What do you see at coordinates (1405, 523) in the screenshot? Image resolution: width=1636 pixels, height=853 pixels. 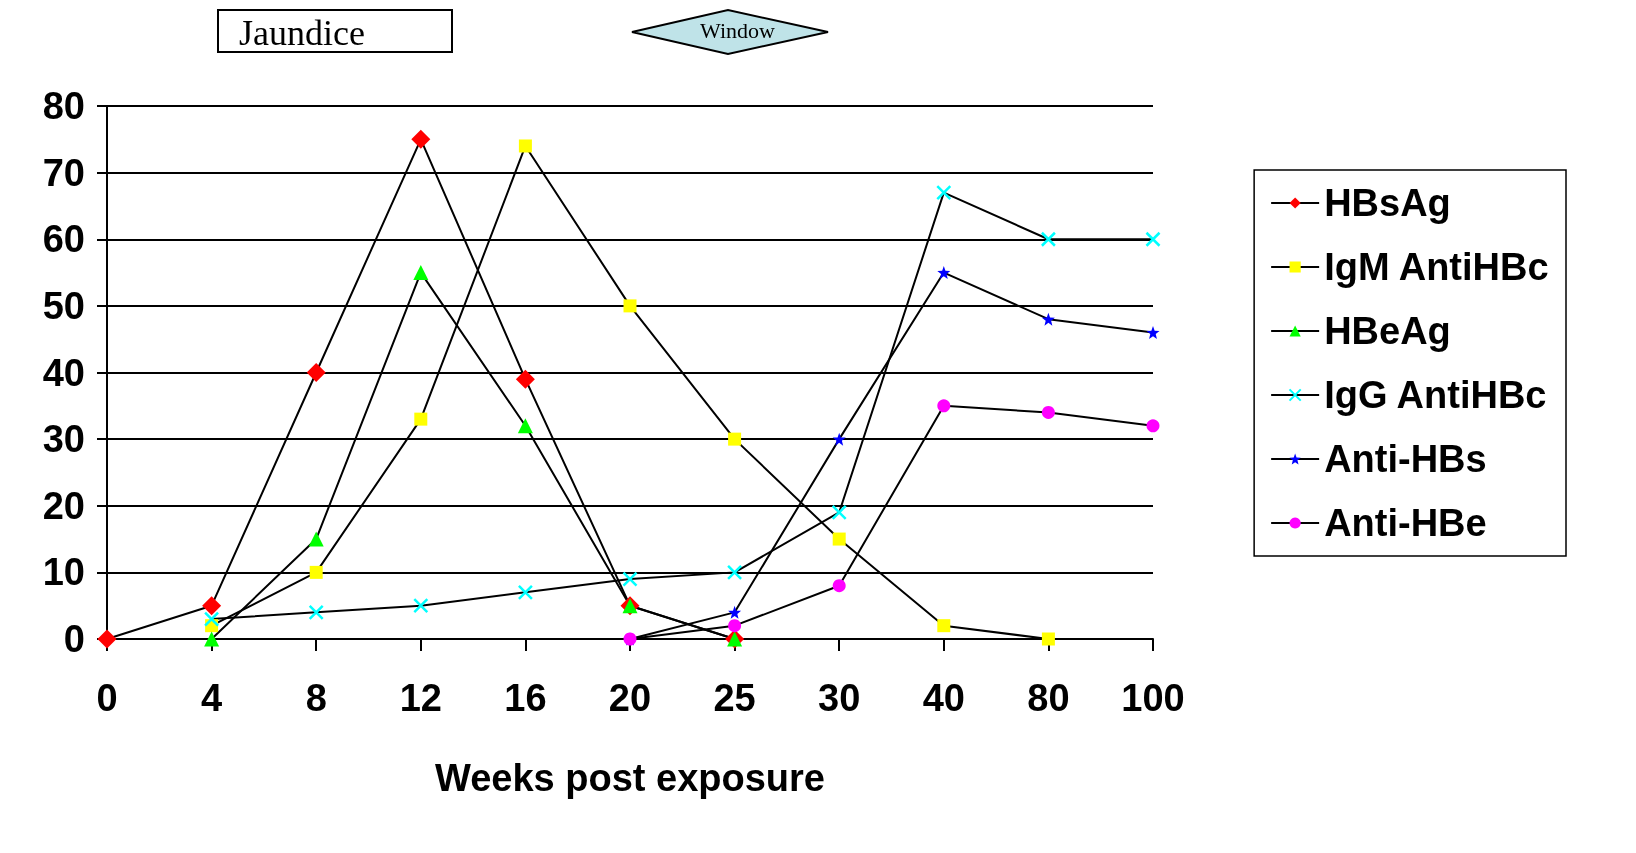 I see `legend-label: Anti-HBe` at bounding box center [1405, 523].